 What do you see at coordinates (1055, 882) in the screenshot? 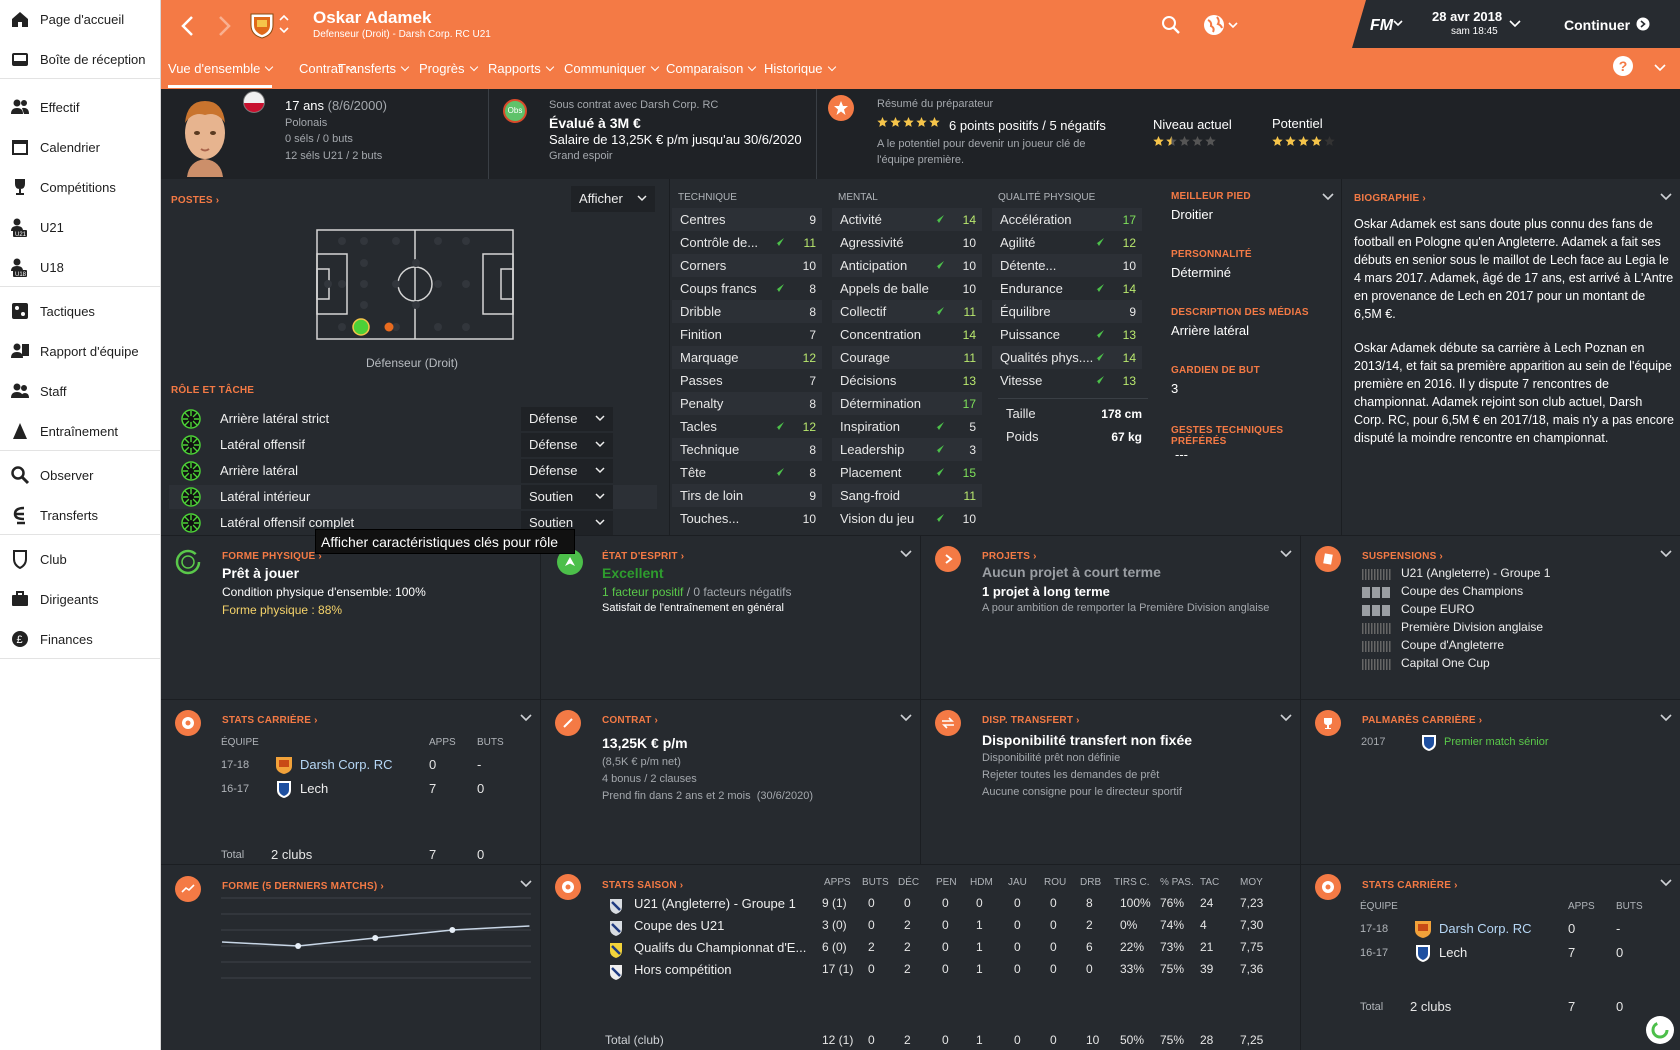
I see `season-col-header: ROU` at bounding box center [1055, 882].